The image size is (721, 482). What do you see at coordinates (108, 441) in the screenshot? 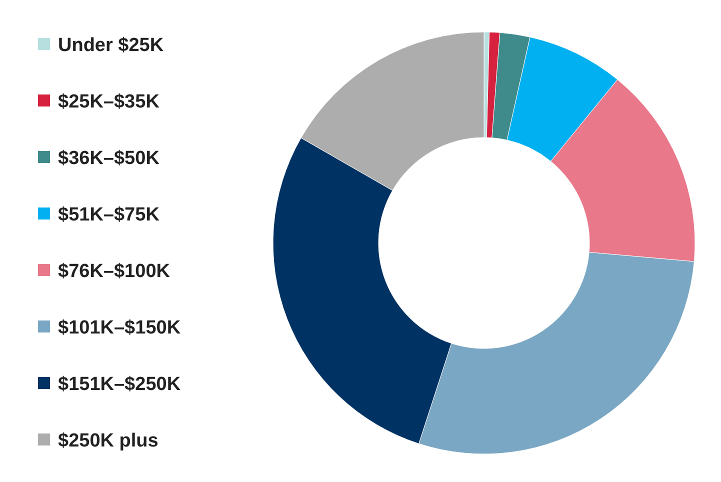
I see `legend-label: $250K plus` at bounding box center [108, 441].